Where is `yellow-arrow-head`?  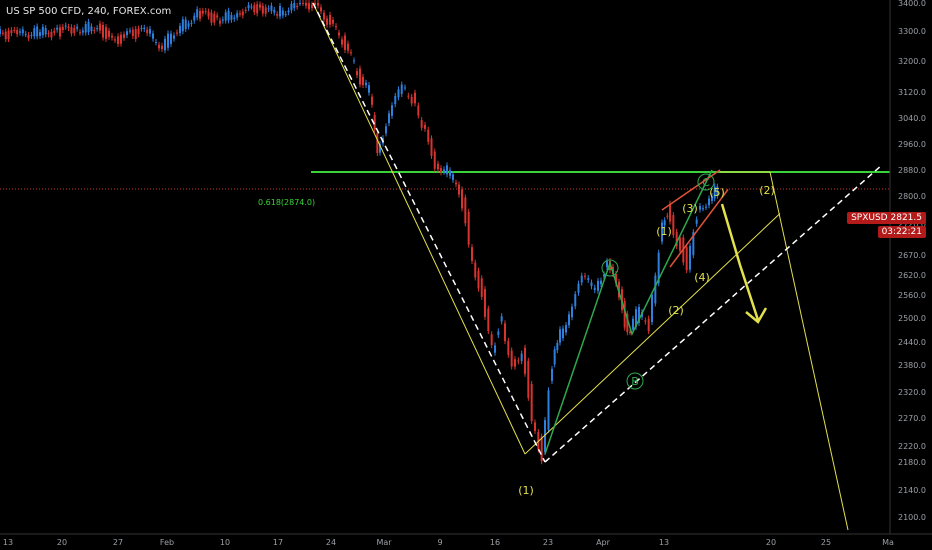 yellow-arrow-head is located at coordinates (756, 315).